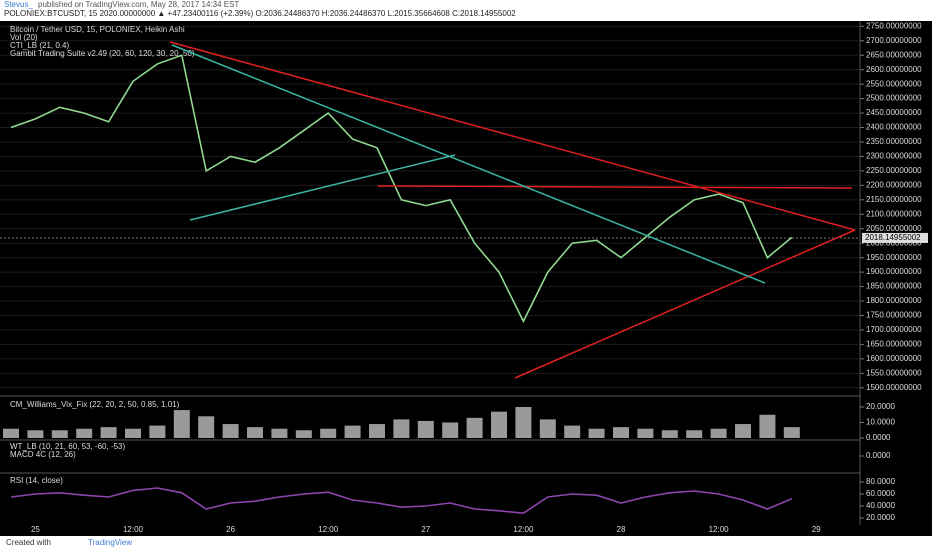  Describe the element at coordinates (894, 228) in the screenshot. I see `y-tick-label: 2050.00000000` at that location.